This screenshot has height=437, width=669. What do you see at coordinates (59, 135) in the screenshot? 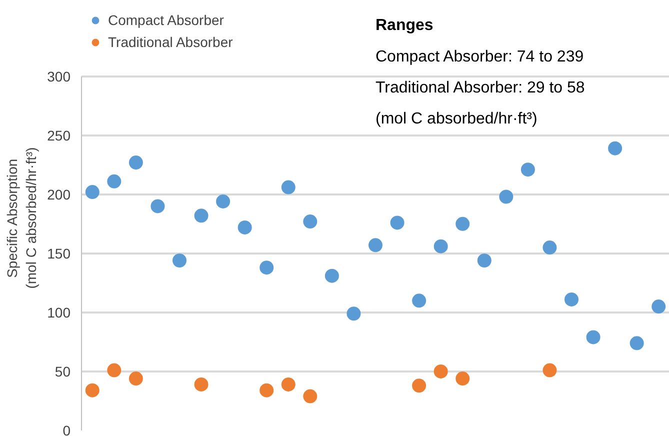
I see `y-tick-label: 250` at bounding box center [59, 135].